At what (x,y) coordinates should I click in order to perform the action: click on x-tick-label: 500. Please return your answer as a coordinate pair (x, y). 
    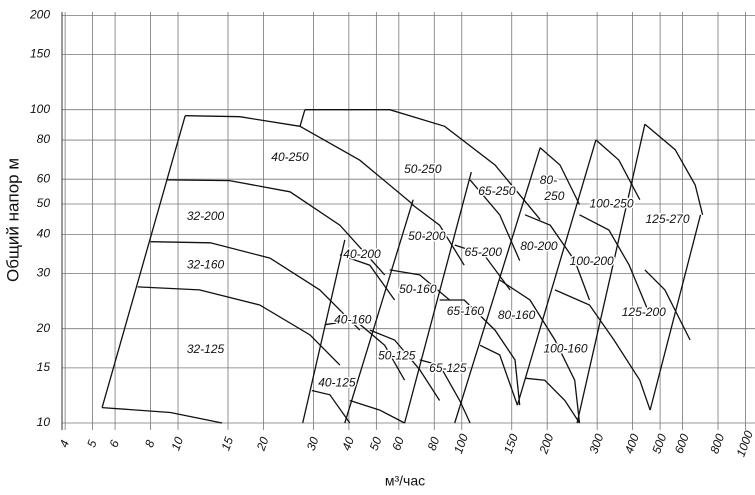
    Looking at the image, I should click on (659, 444).